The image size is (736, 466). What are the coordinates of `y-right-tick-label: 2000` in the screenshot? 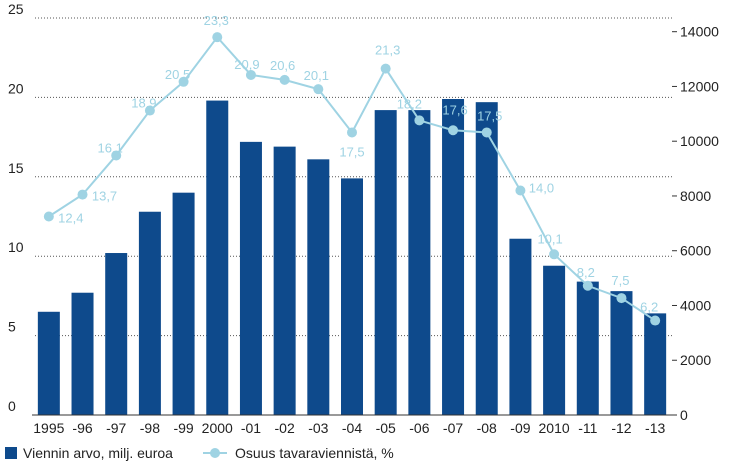 It's located at (695, 360).